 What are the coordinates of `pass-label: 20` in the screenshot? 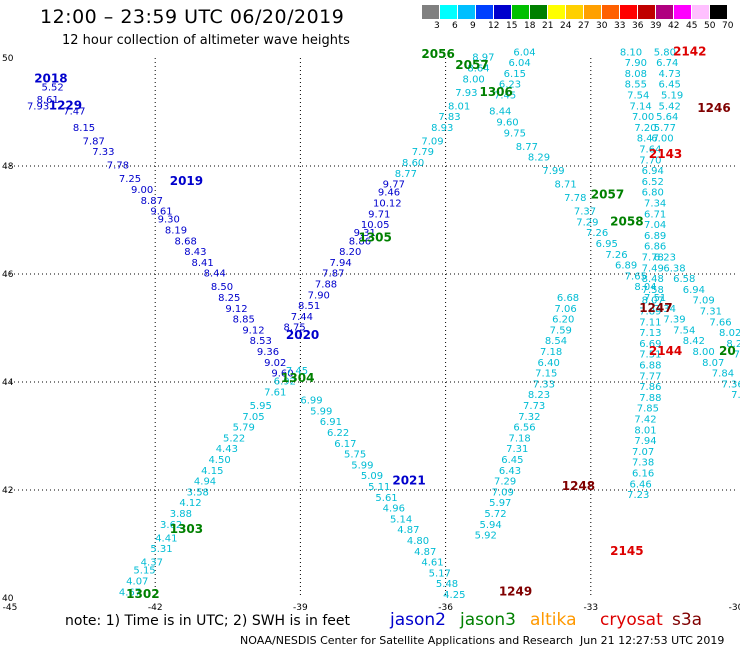 It's located at (727, 351).